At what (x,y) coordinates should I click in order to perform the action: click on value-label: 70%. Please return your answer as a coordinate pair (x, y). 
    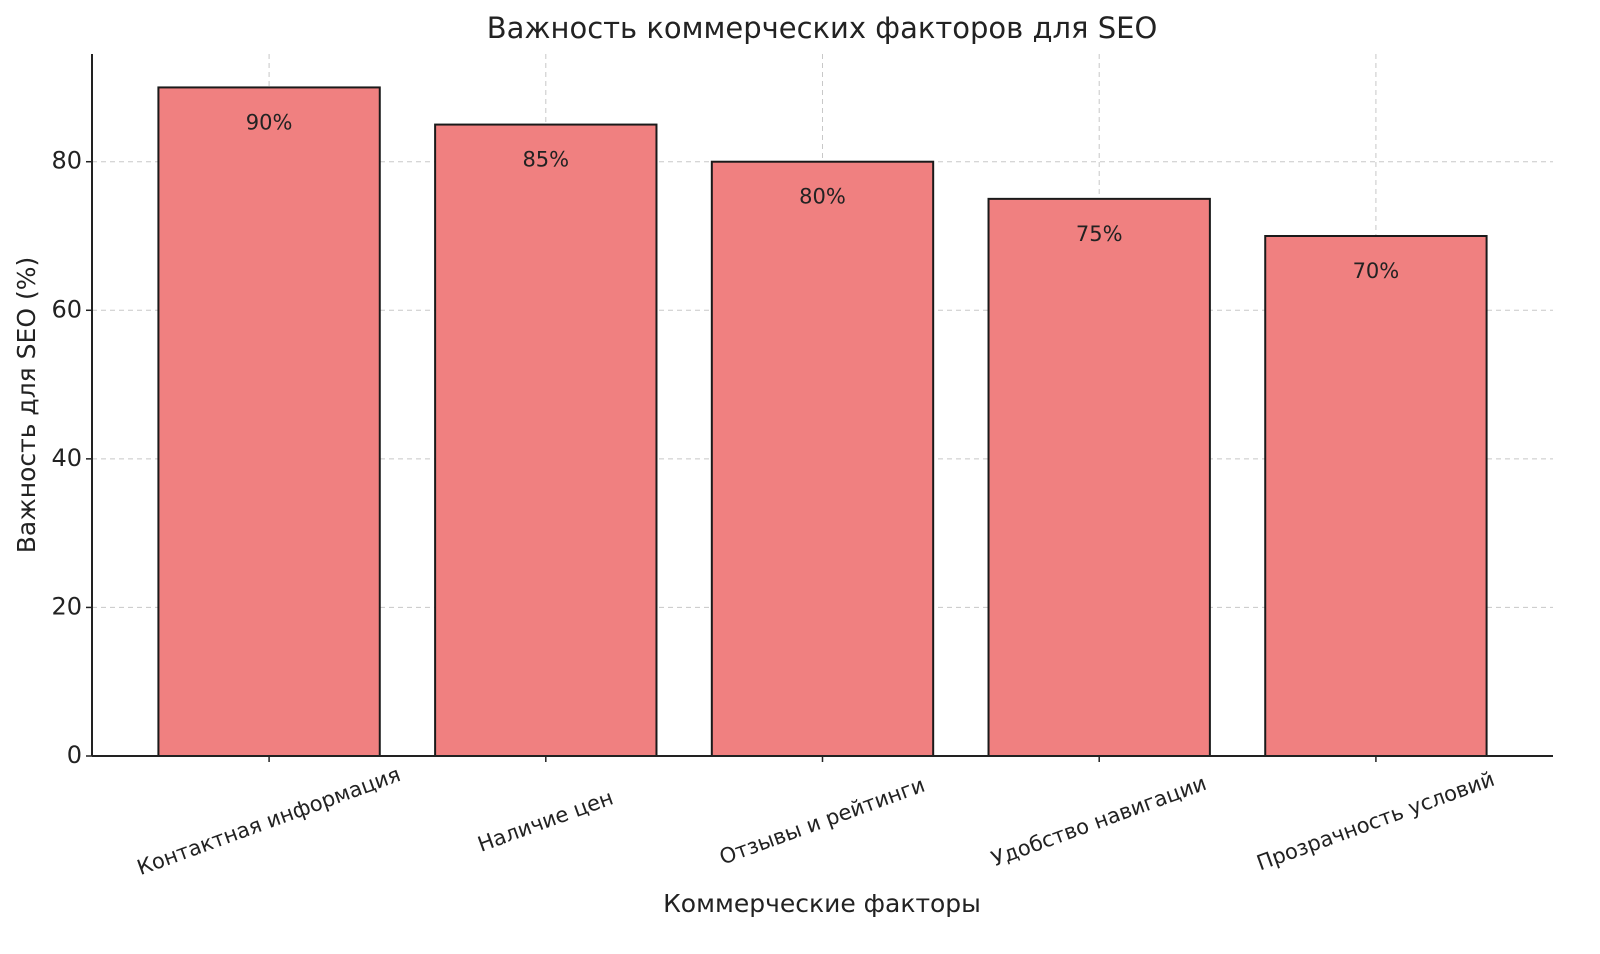
    Looking at the image, I should click on (1376, 271).